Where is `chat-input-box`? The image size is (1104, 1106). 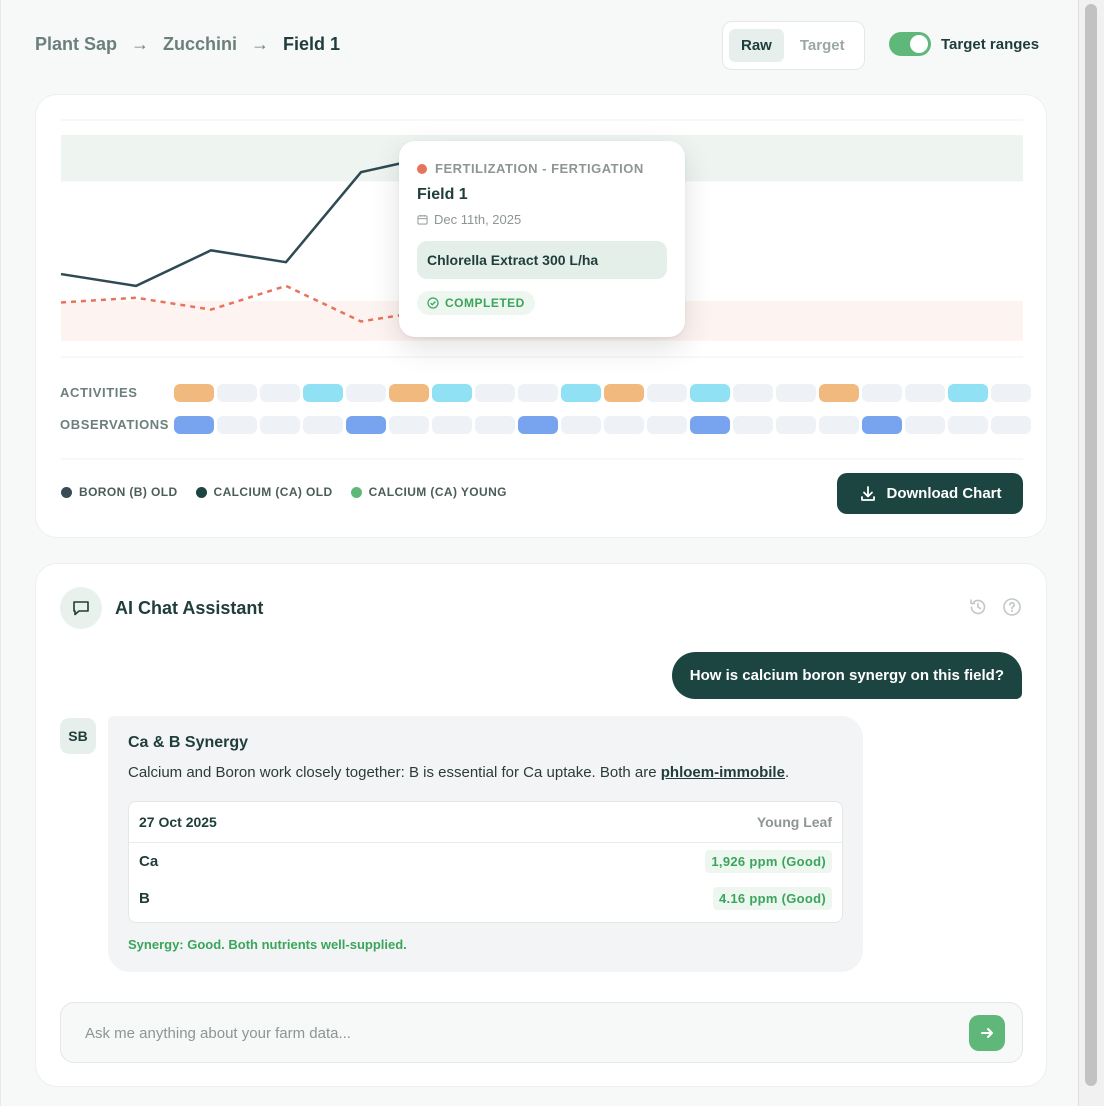 chat-input-box is located at coordinates (541, 1032).